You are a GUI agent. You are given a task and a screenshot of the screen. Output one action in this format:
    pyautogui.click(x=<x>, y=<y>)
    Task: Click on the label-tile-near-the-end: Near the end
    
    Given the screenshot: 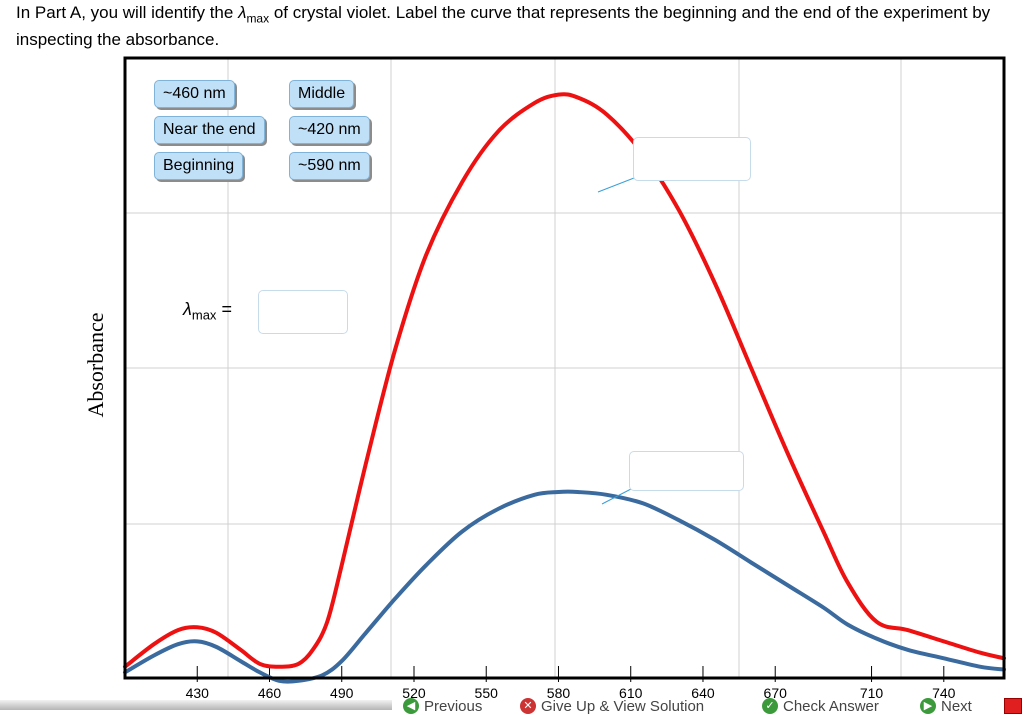 What is the action you would take?
    pyautogui.click(x=209, y=130)
    